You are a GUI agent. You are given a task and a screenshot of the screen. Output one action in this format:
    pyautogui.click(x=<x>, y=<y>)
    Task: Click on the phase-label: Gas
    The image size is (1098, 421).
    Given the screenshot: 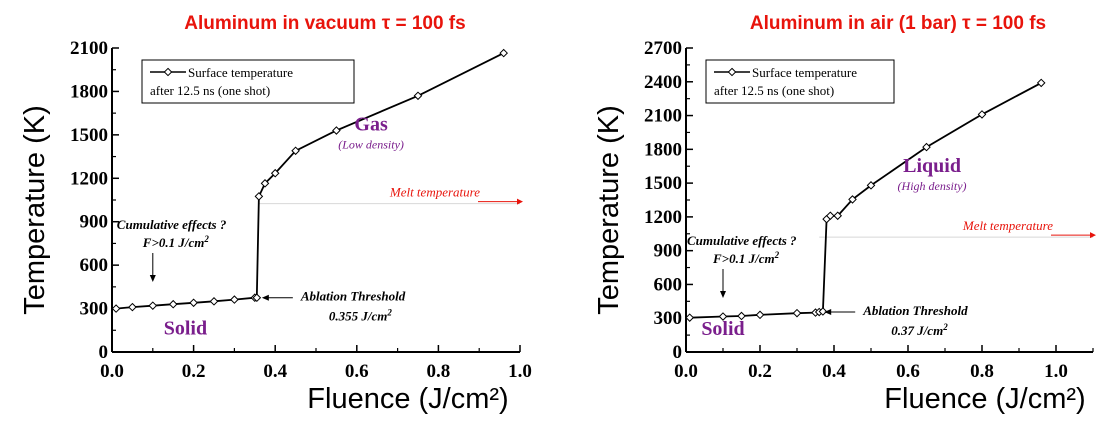 What is the action you would take?
    pyautogui.click(x=371, y=125)
    